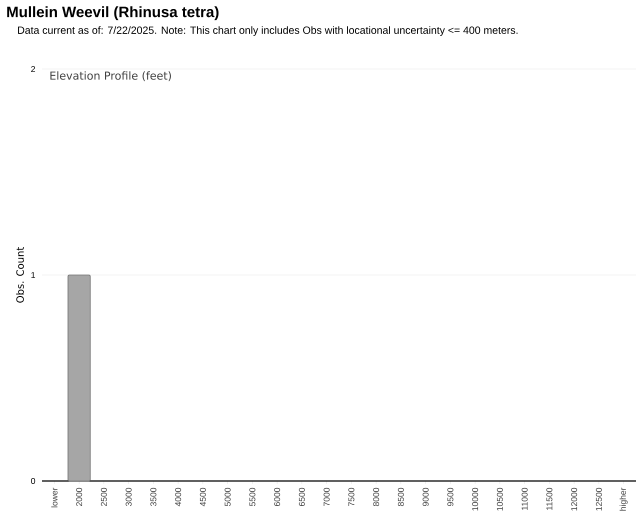 This screenshot has width=640, height=523. Describe the element at coordinates (475, 499) in the screenshot. I see `x-tick-label: 10000` at that location.